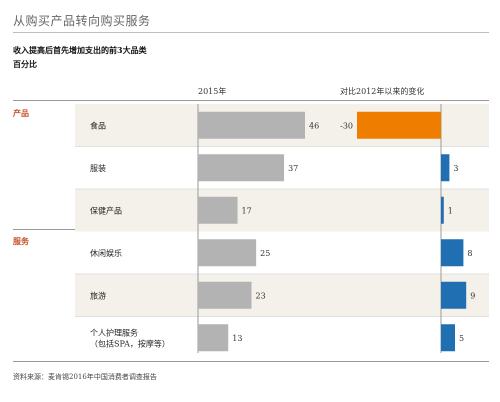  What do you see at coordinates (346, 125) in the screenshot?
I see `value-label-change: -30` at bounding box center [346, 125].